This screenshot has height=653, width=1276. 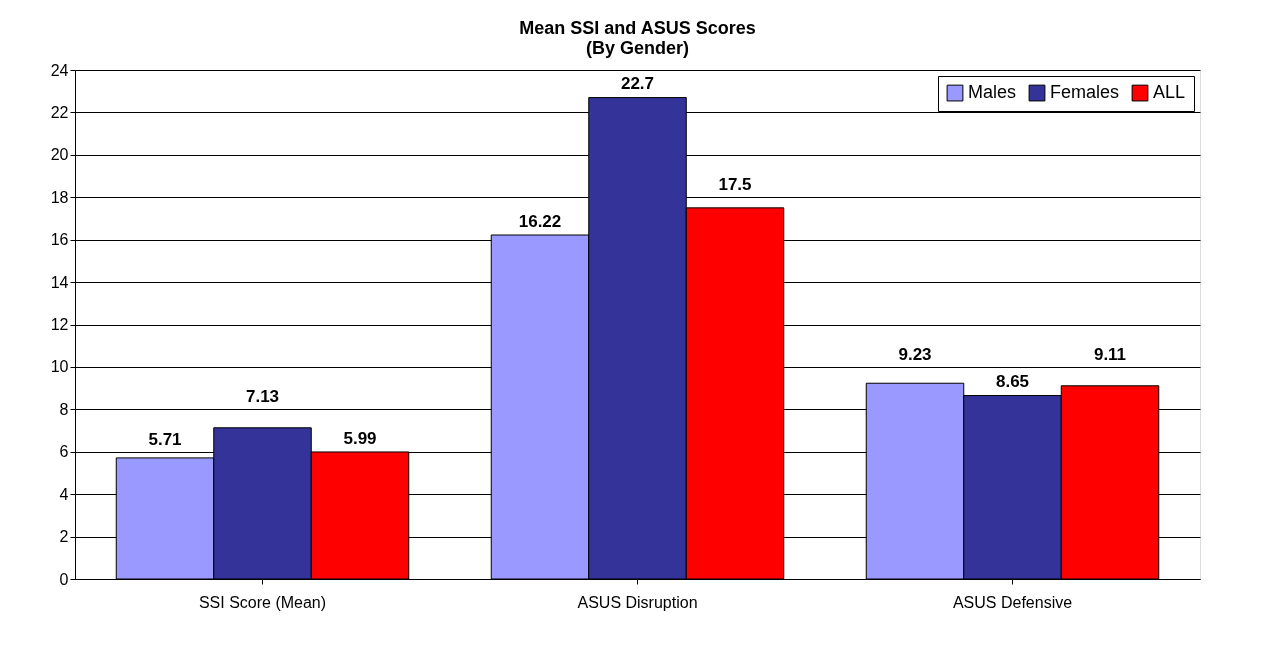 I want to click on data-label: 22.7, so click(x=637, y=84).